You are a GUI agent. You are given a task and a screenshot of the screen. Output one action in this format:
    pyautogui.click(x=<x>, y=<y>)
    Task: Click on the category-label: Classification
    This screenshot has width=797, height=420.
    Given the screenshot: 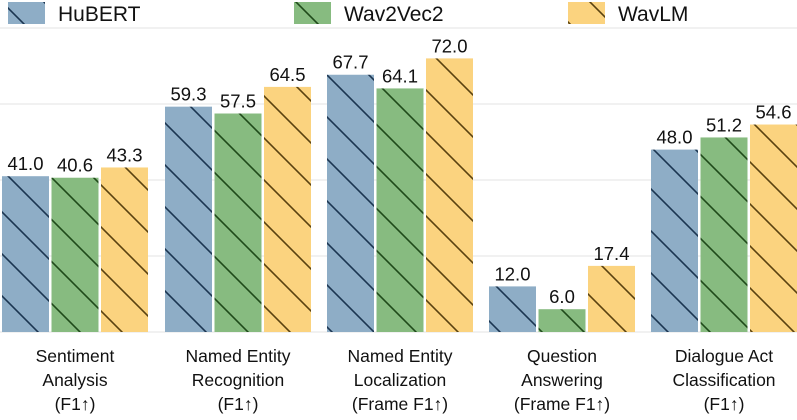 What is the action you would take?
    pyautogui.click(x=723, y=380)
    